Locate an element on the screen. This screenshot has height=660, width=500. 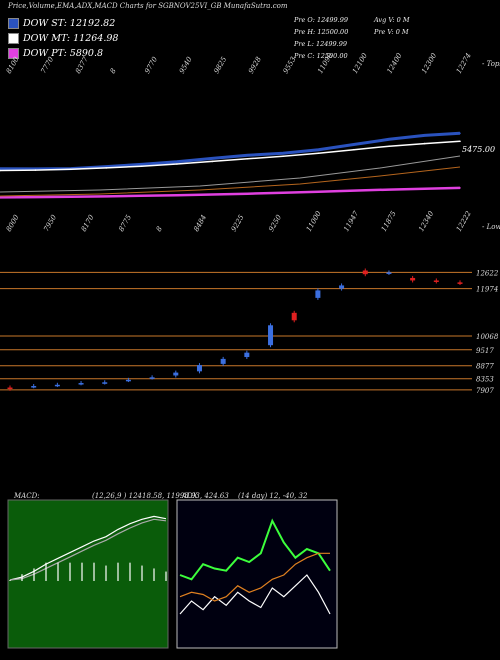
adx-params: (14 day) 12, -40, 32 is located at coordinates (273, 496).